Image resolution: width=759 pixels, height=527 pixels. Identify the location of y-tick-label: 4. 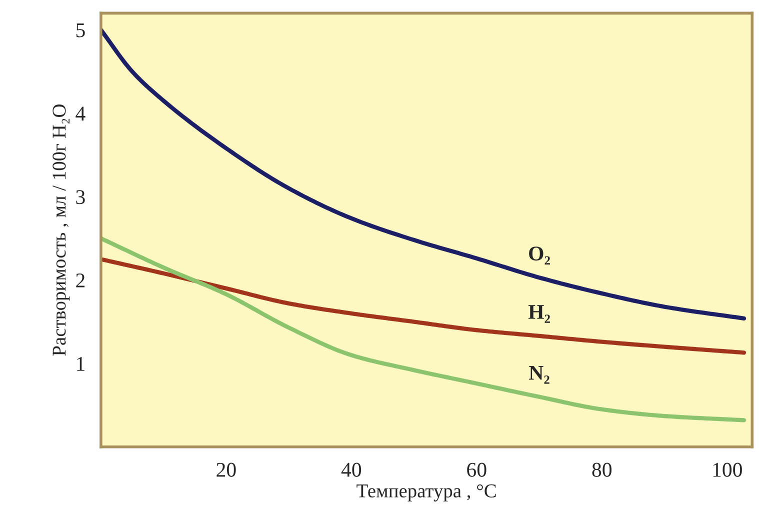
(81, 113).